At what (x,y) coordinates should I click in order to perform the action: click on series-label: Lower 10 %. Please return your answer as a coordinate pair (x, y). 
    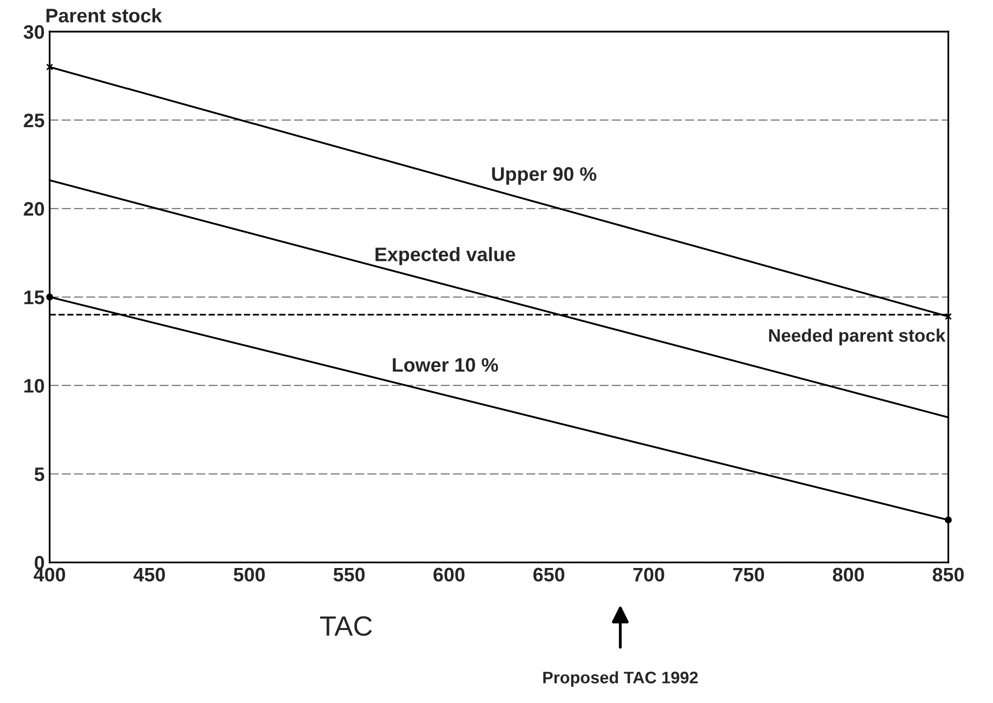
    Looking at the image, I should click on (445, 365).